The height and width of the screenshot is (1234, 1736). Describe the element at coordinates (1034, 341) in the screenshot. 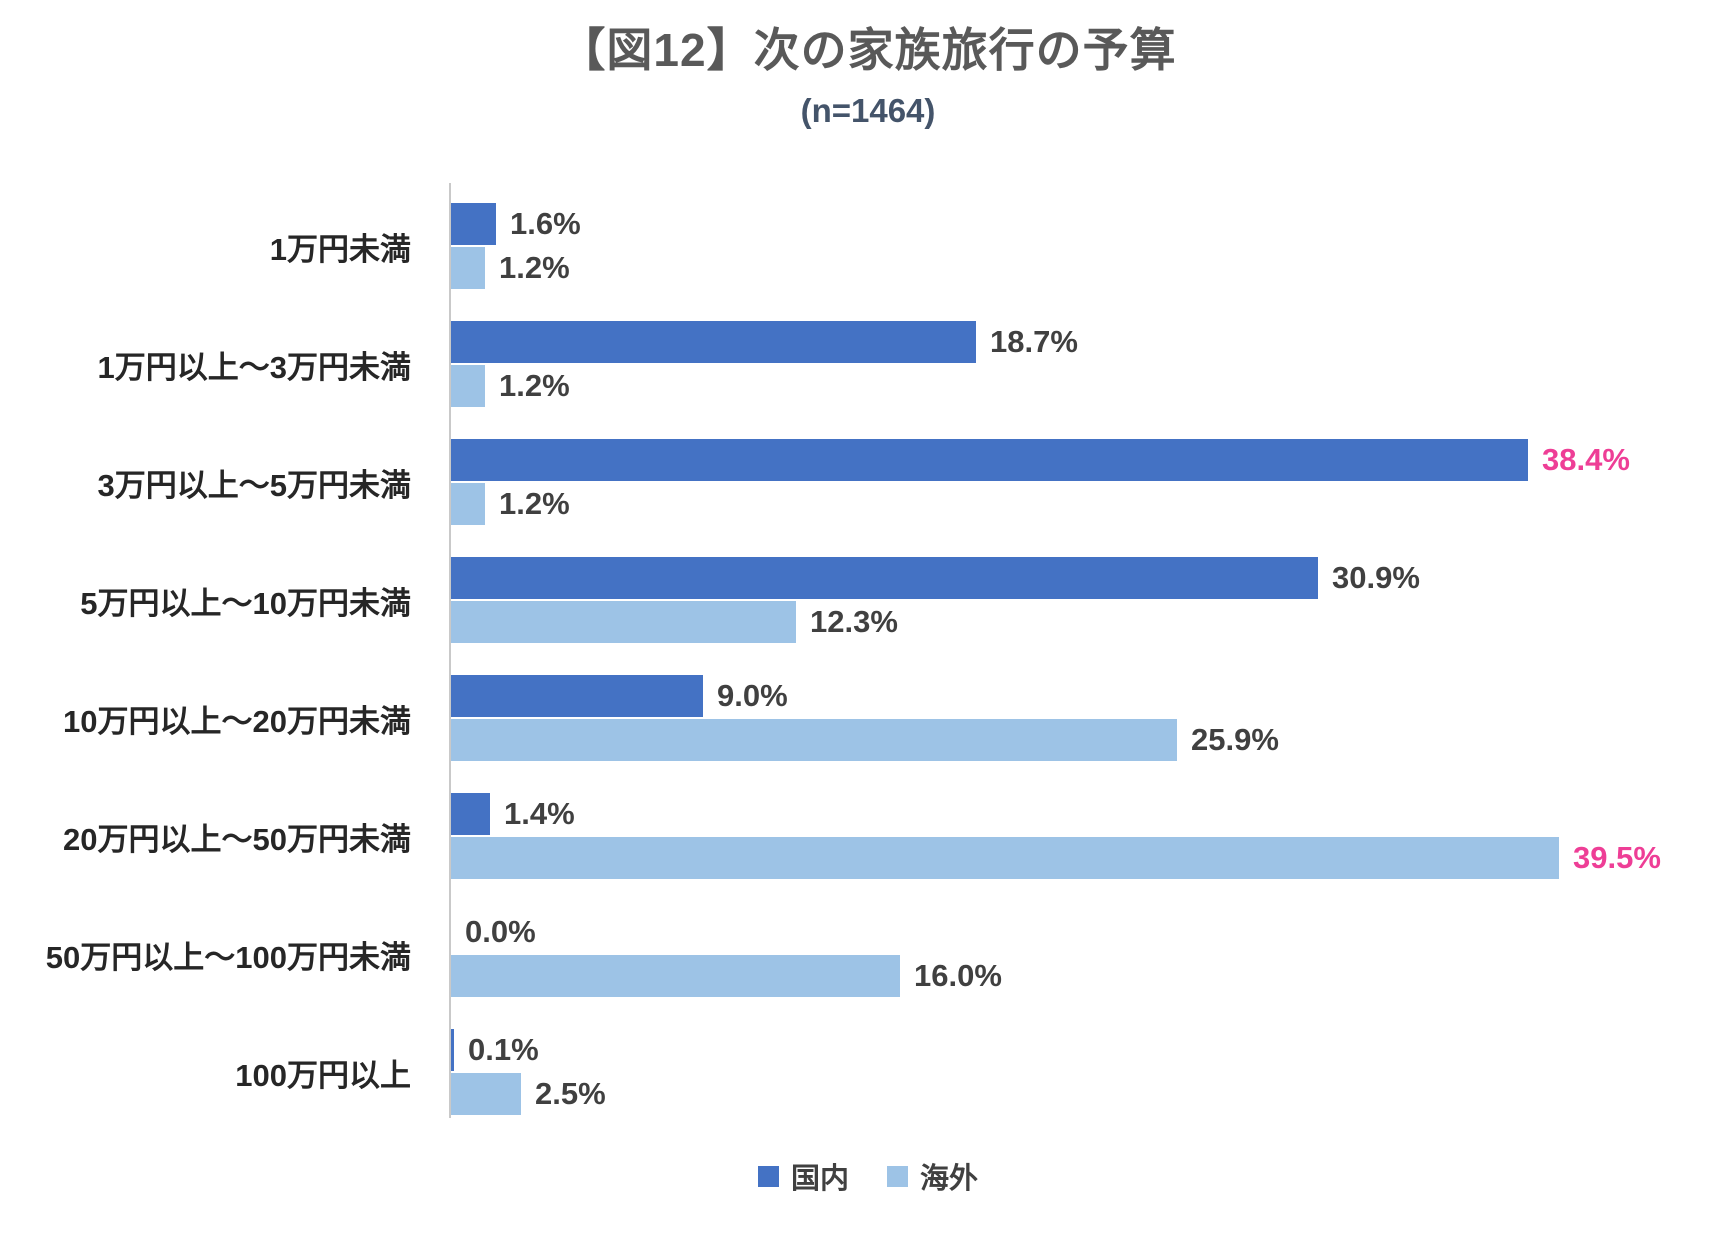

I see `value-label-domestic: 18.7%` at that location.